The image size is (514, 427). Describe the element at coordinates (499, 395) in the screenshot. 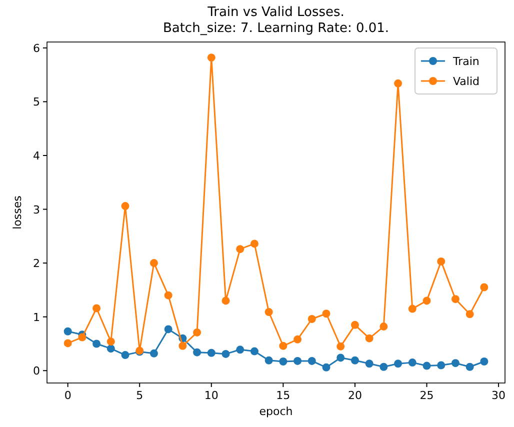

I see `x-tick-label: 30` at that location.